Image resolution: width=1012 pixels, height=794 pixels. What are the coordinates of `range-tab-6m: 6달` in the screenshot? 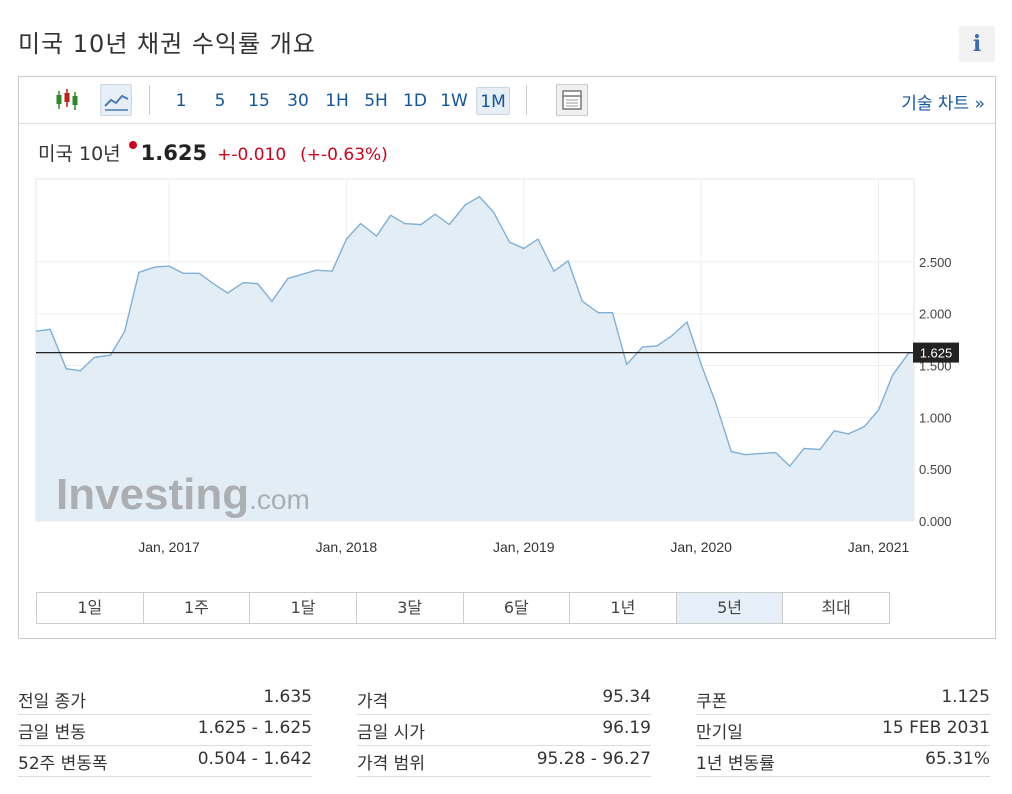 It's located at (517, 608).